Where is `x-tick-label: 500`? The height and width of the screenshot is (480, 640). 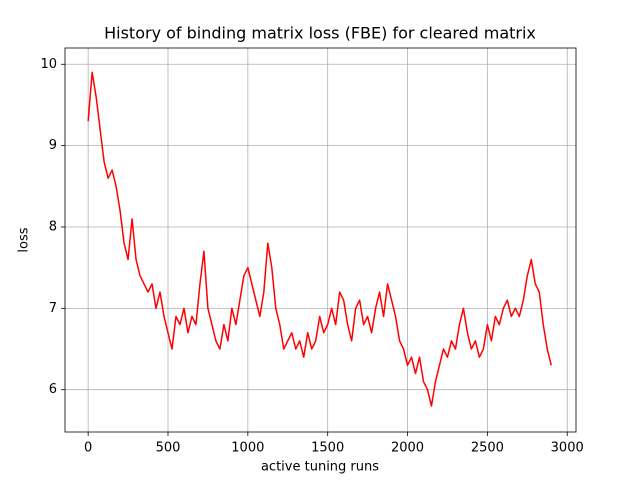
x-tick-label: 500 is located at coordinates (168, 448).